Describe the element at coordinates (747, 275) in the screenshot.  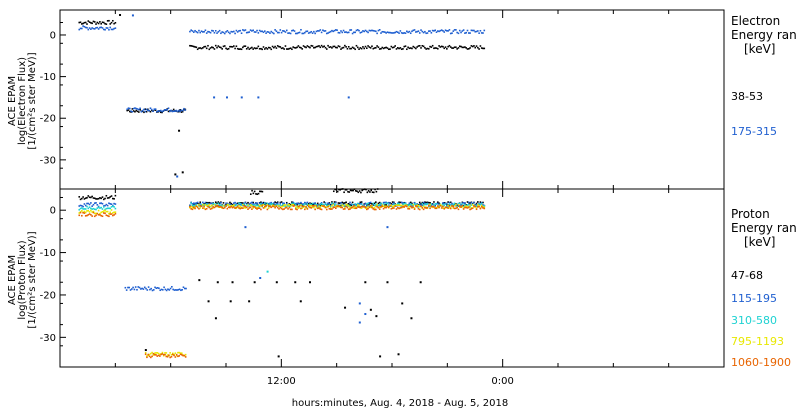
I see `proton-legend-47-68: 47-68` at that location.